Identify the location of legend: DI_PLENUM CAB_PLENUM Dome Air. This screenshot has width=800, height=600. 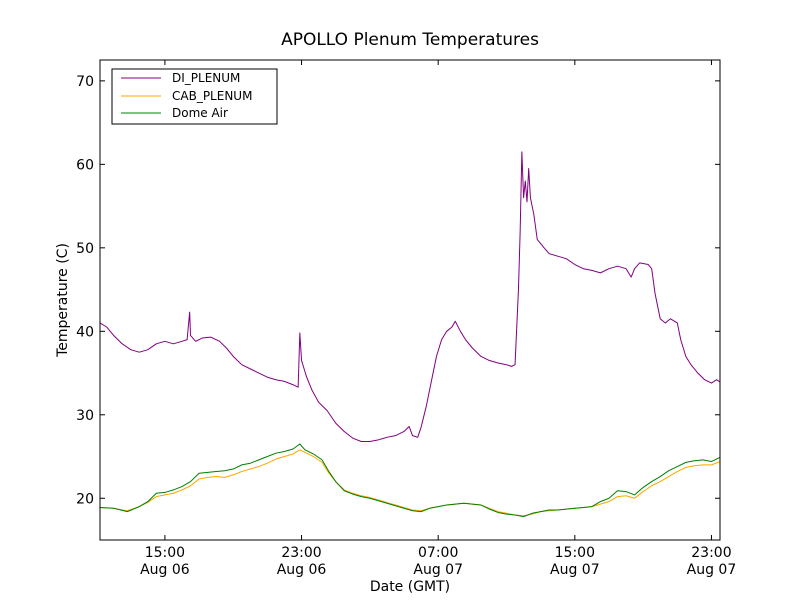
(194, 96).